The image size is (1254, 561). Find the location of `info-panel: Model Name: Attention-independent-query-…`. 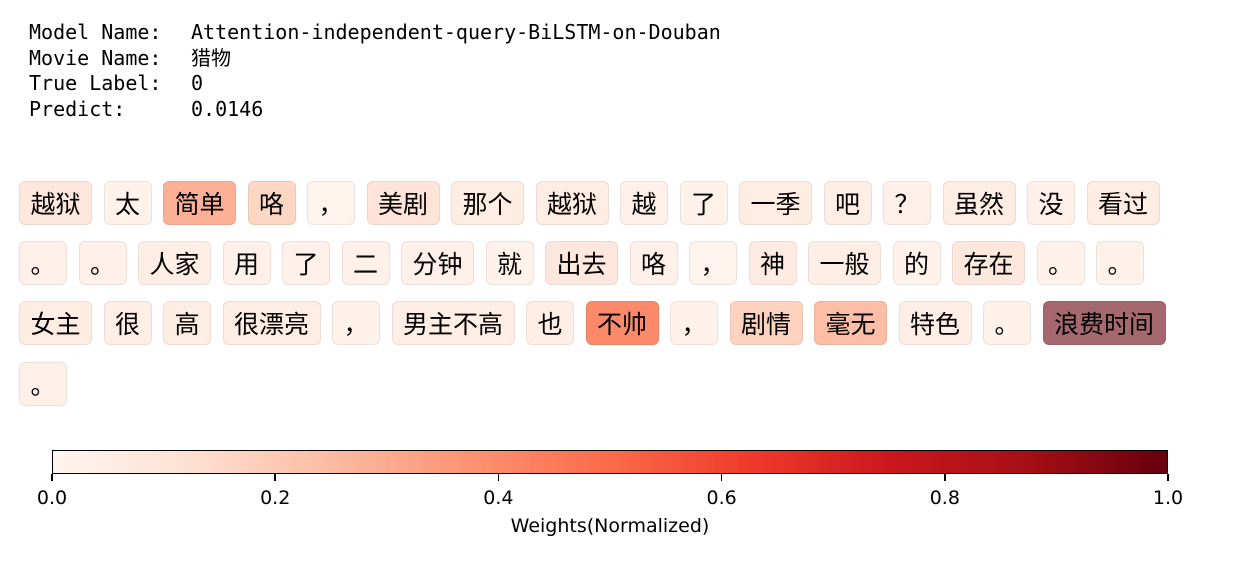

info-panel: Model Name: Attention-independent-query-… is located at coordinates (375, 71).